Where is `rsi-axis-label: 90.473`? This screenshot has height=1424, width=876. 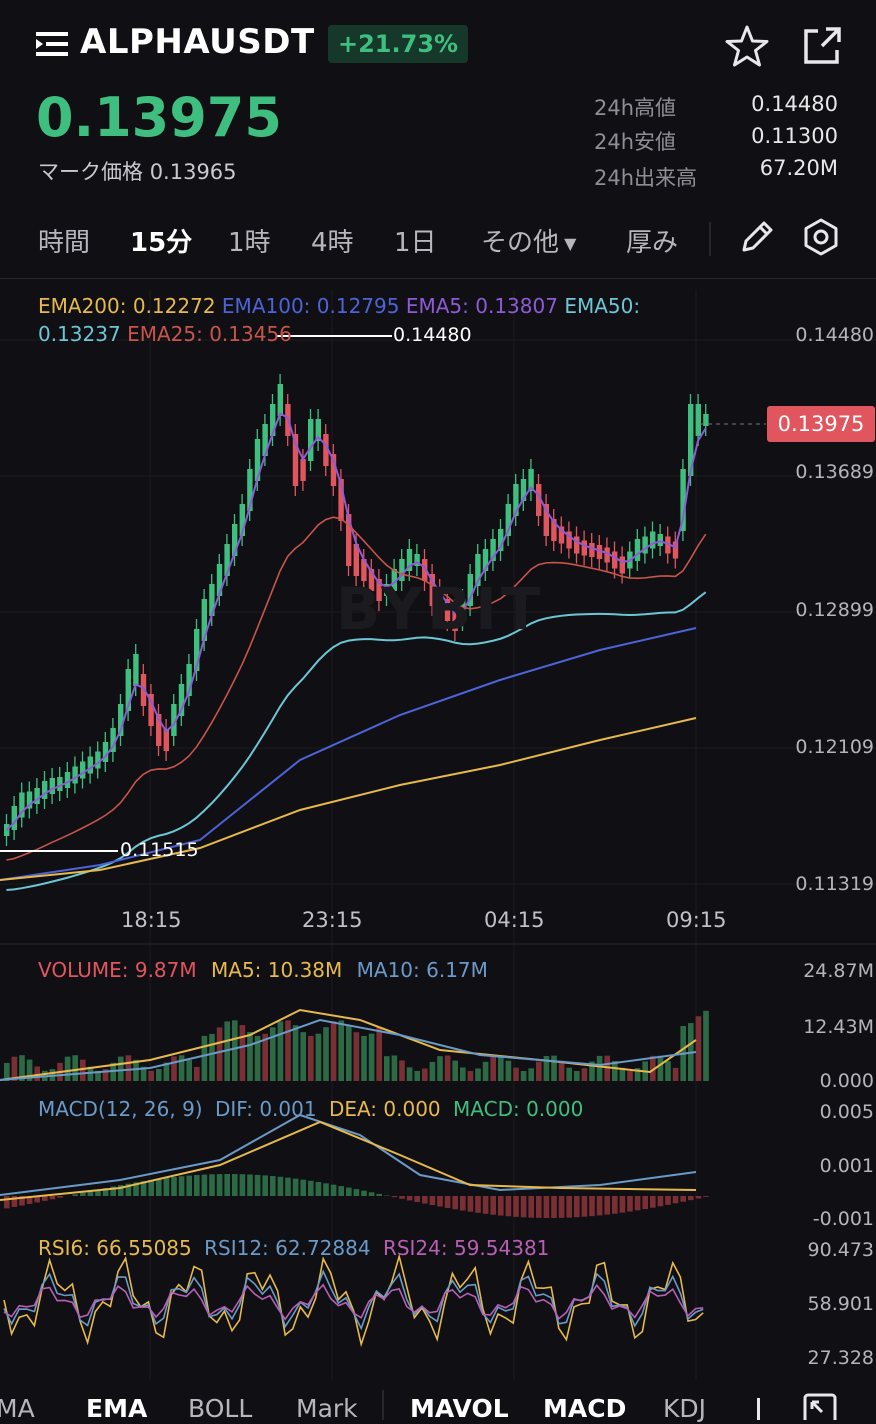 rsi-axis-label: 90.473 is located at coordinates (841, 1250).